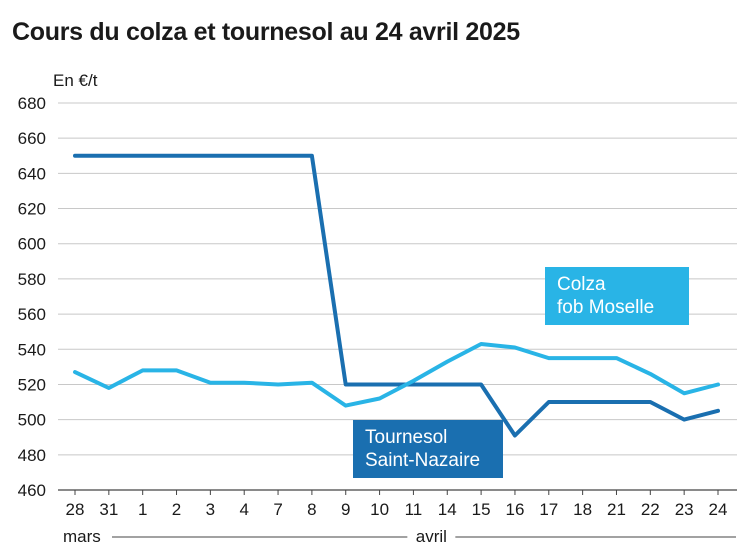  Describe the element at coordinates (345, 509) in the screenshot. I see `x-tick-label: 9` at that location.